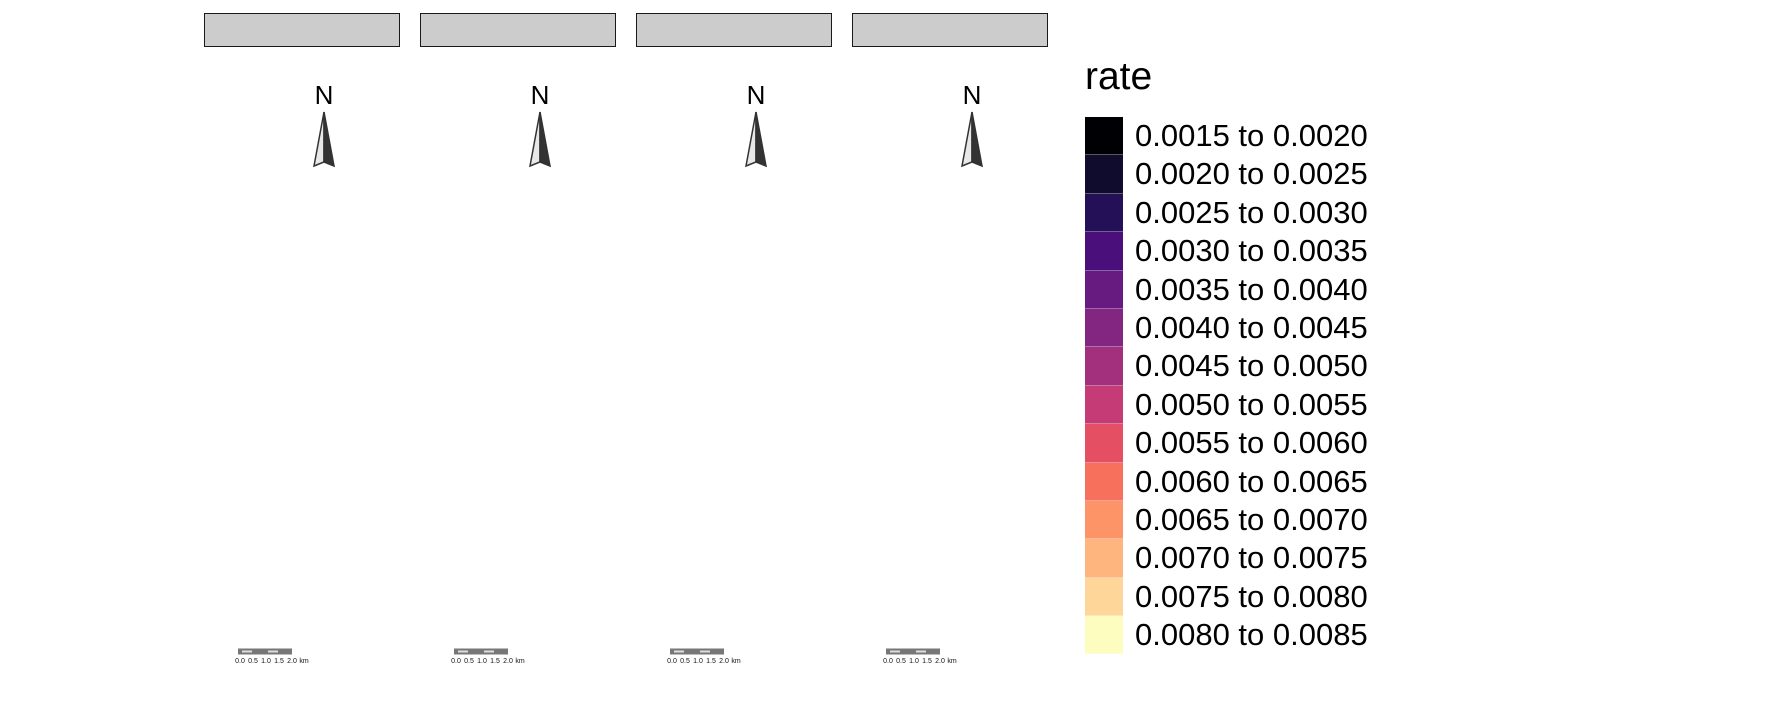 The image size is (1771, 708). What do you see at coordinates (1119, 76) in the screenshot?
I see `legend-title: rate` at bounding box center [1119, 76].